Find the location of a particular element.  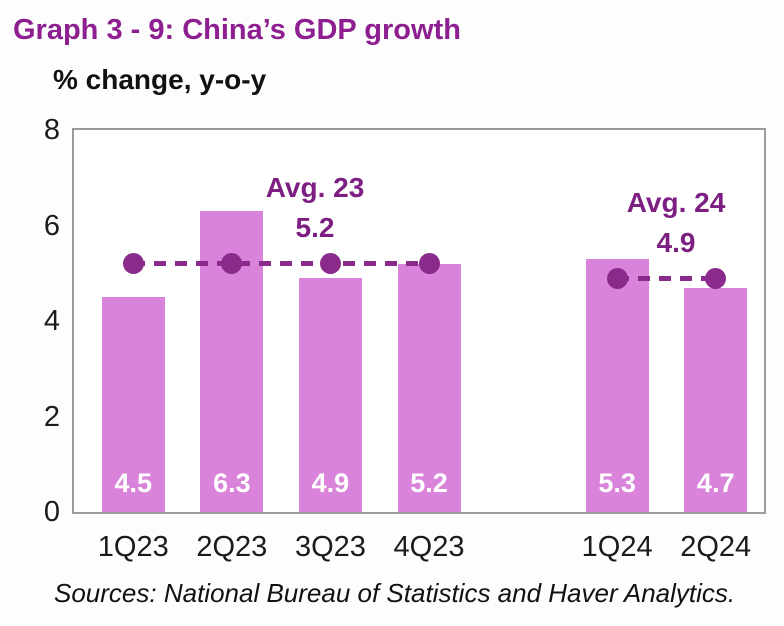

x-tick-label-3Q23: 3Q23 is located at coordinates (330, 547).